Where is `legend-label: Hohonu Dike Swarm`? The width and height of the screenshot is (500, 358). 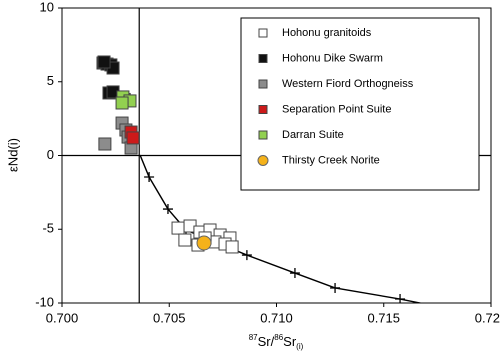 legend-label: Hohonu Dike Swarm is located at coordinates (332, 58).